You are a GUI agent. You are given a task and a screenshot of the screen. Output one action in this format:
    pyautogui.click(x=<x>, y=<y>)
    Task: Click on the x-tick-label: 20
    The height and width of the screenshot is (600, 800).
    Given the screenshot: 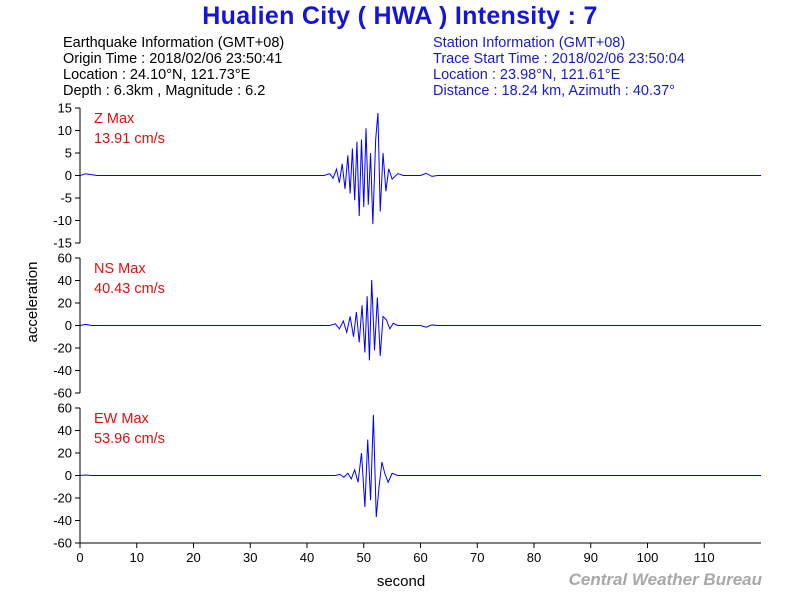 What is the action you would take?
    pyautogui.click(x=193, y=557)
    